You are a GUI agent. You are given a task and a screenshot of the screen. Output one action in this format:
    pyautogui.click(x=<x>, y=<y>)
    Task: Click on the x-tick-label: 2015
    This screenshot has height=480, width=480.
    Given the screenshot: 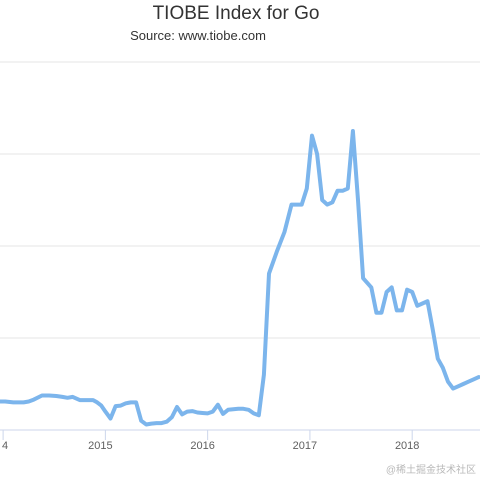 What is the action you would take?
    pyautogui.click(x=100, y=446)
    